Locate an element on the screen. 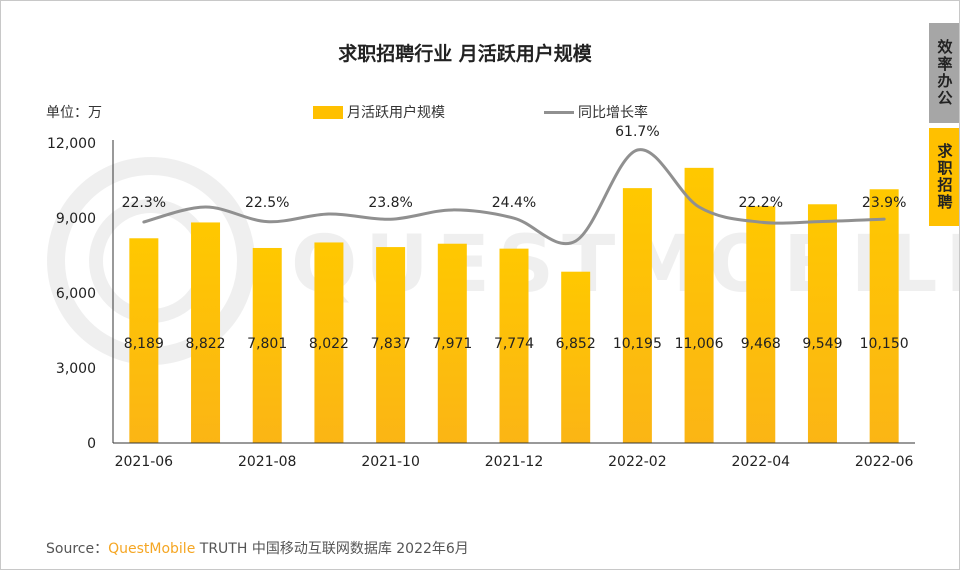  bar-value-label: 8,822 is located at coordinates (205, 344).